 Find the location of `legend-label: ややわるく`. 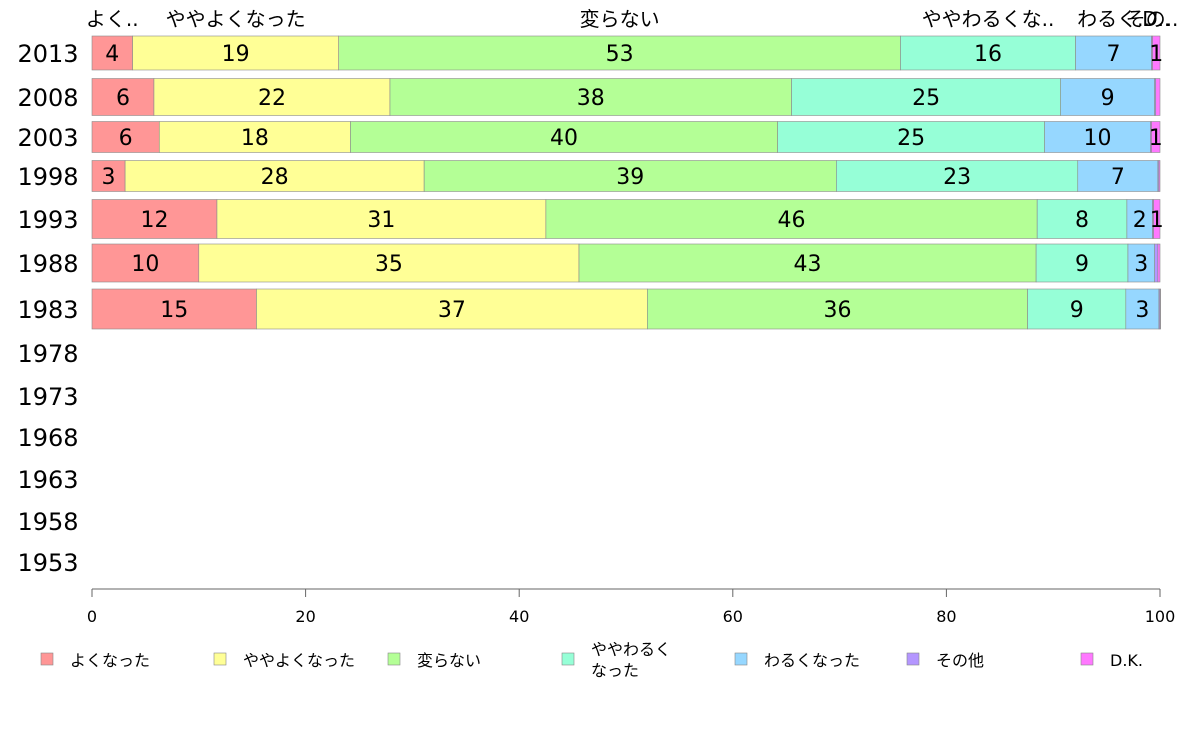

legend-label: ややわるく is located at coordinates (631, 649).